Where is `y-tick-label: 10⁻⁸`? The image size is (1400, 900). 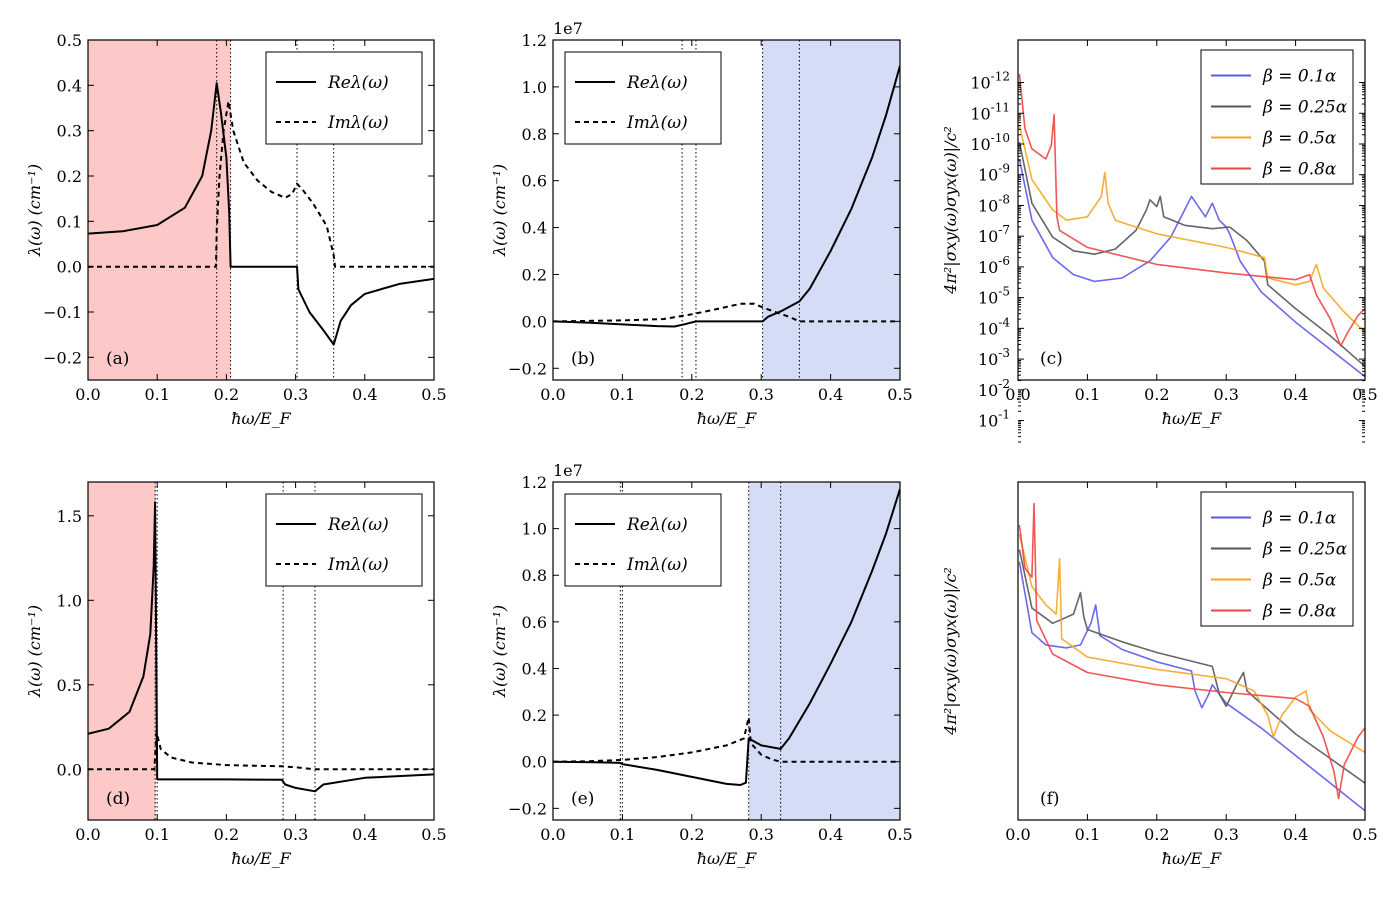
y-tick-label: 10⁻⁸ is located at coordinates (994, 203).